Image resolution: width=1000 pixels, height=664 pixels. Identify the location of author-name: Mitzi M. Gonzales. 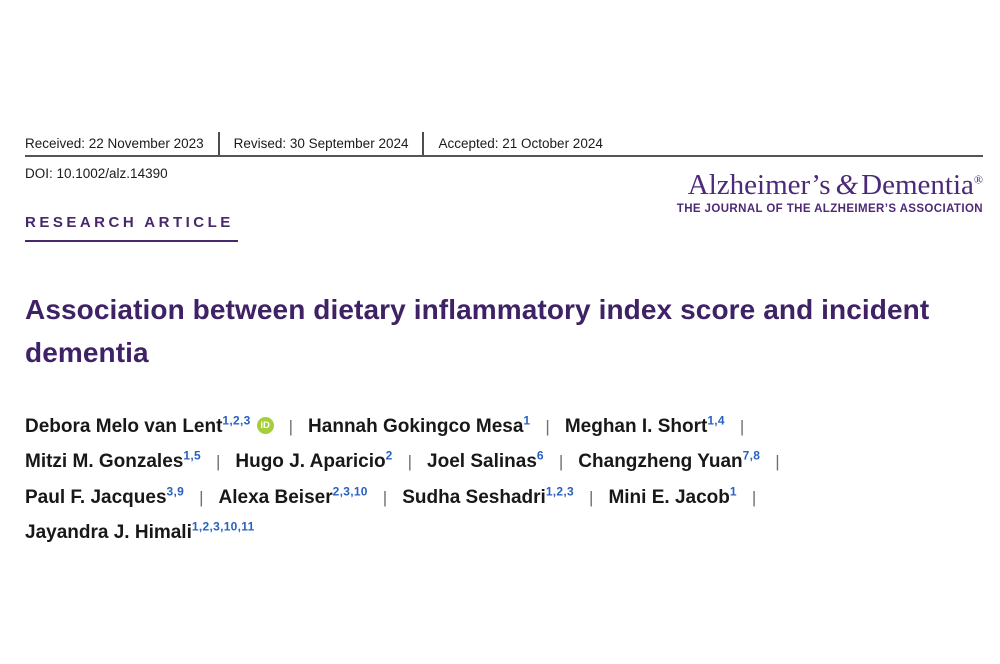
(104, 462).